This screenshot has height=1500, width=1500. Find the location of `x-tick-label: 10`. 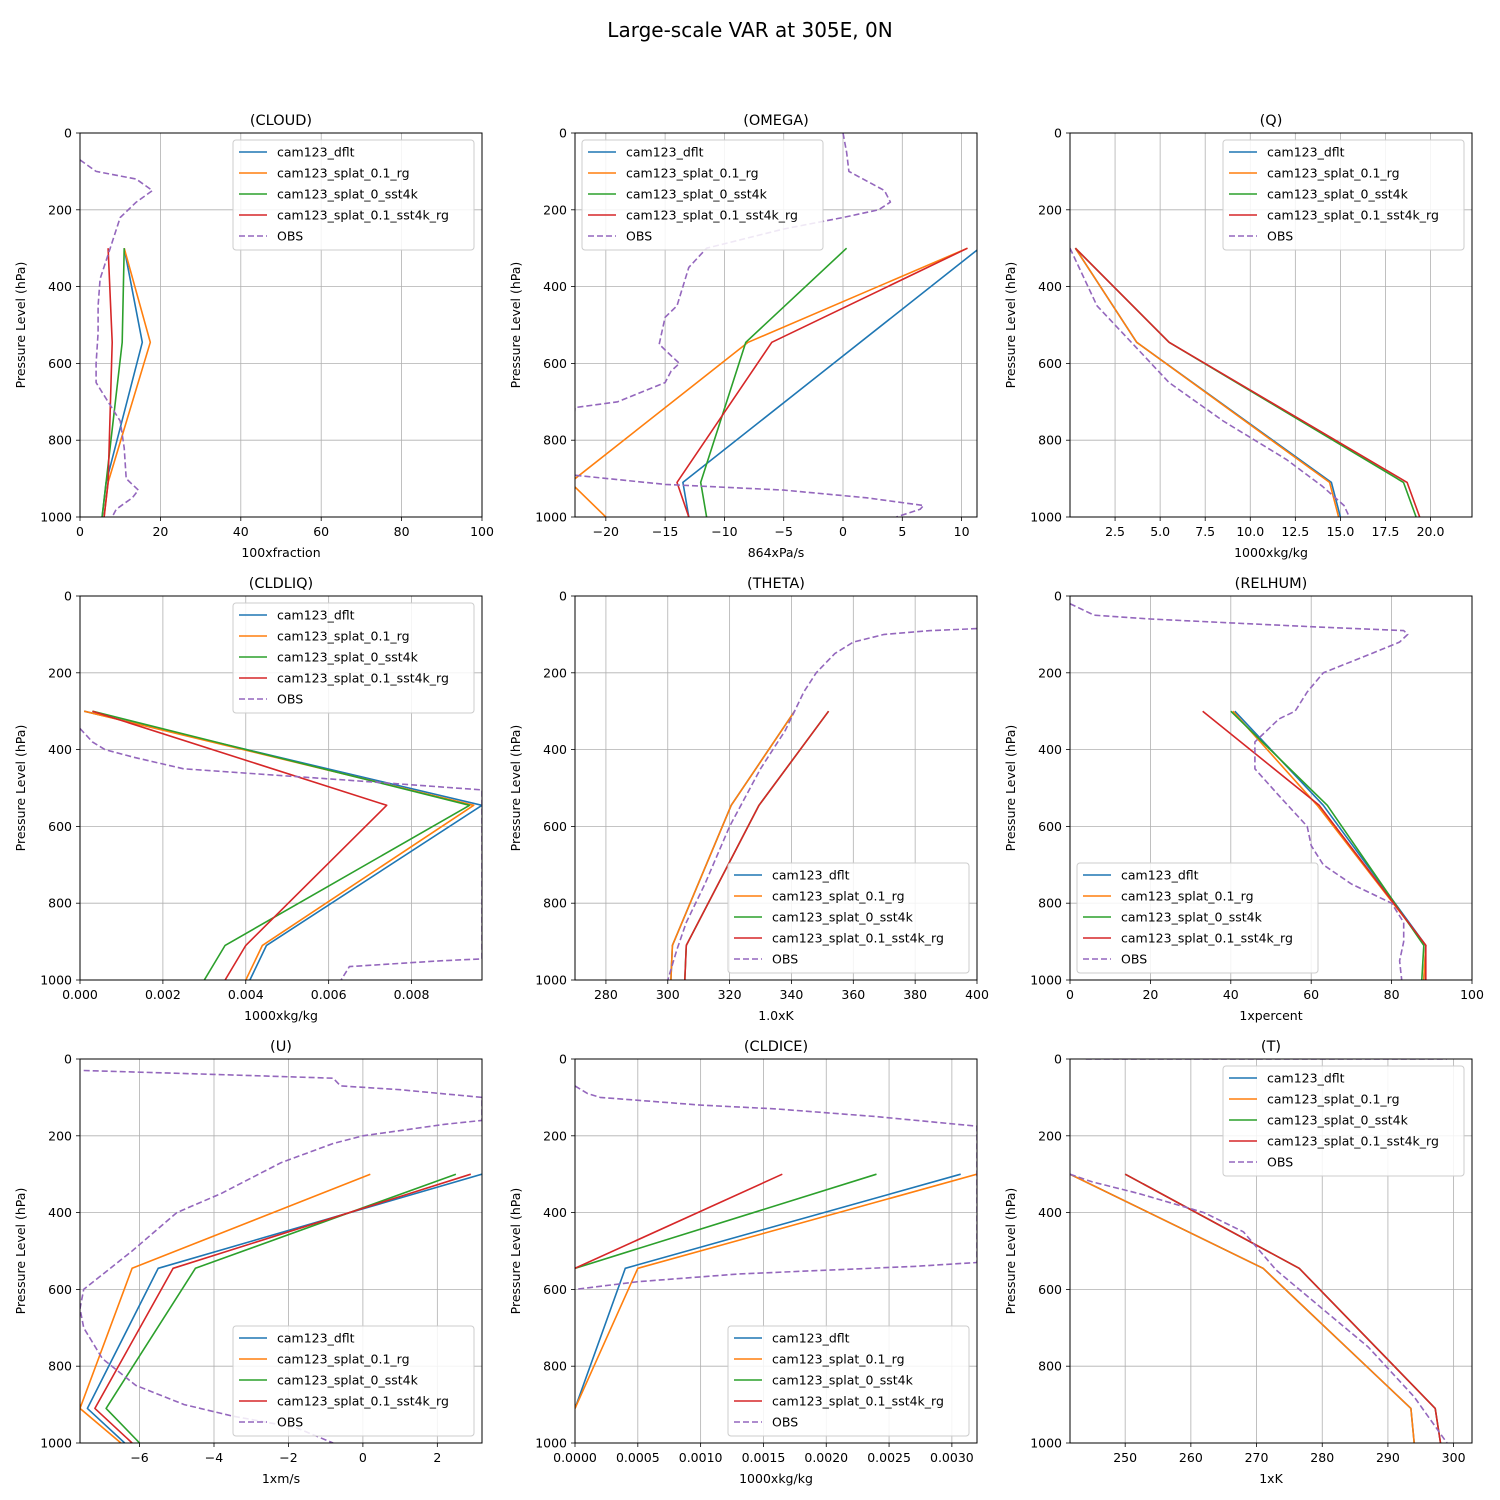

x-tick-label: 10 is located at coordinates (962, 531).